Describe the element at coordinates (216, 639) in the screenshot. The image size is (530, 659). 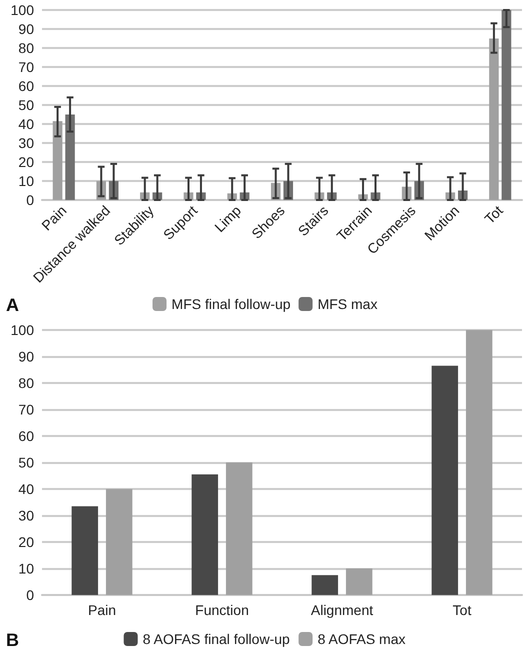
I see `legend-label: 8 AOFAS final follow-up` at that location.